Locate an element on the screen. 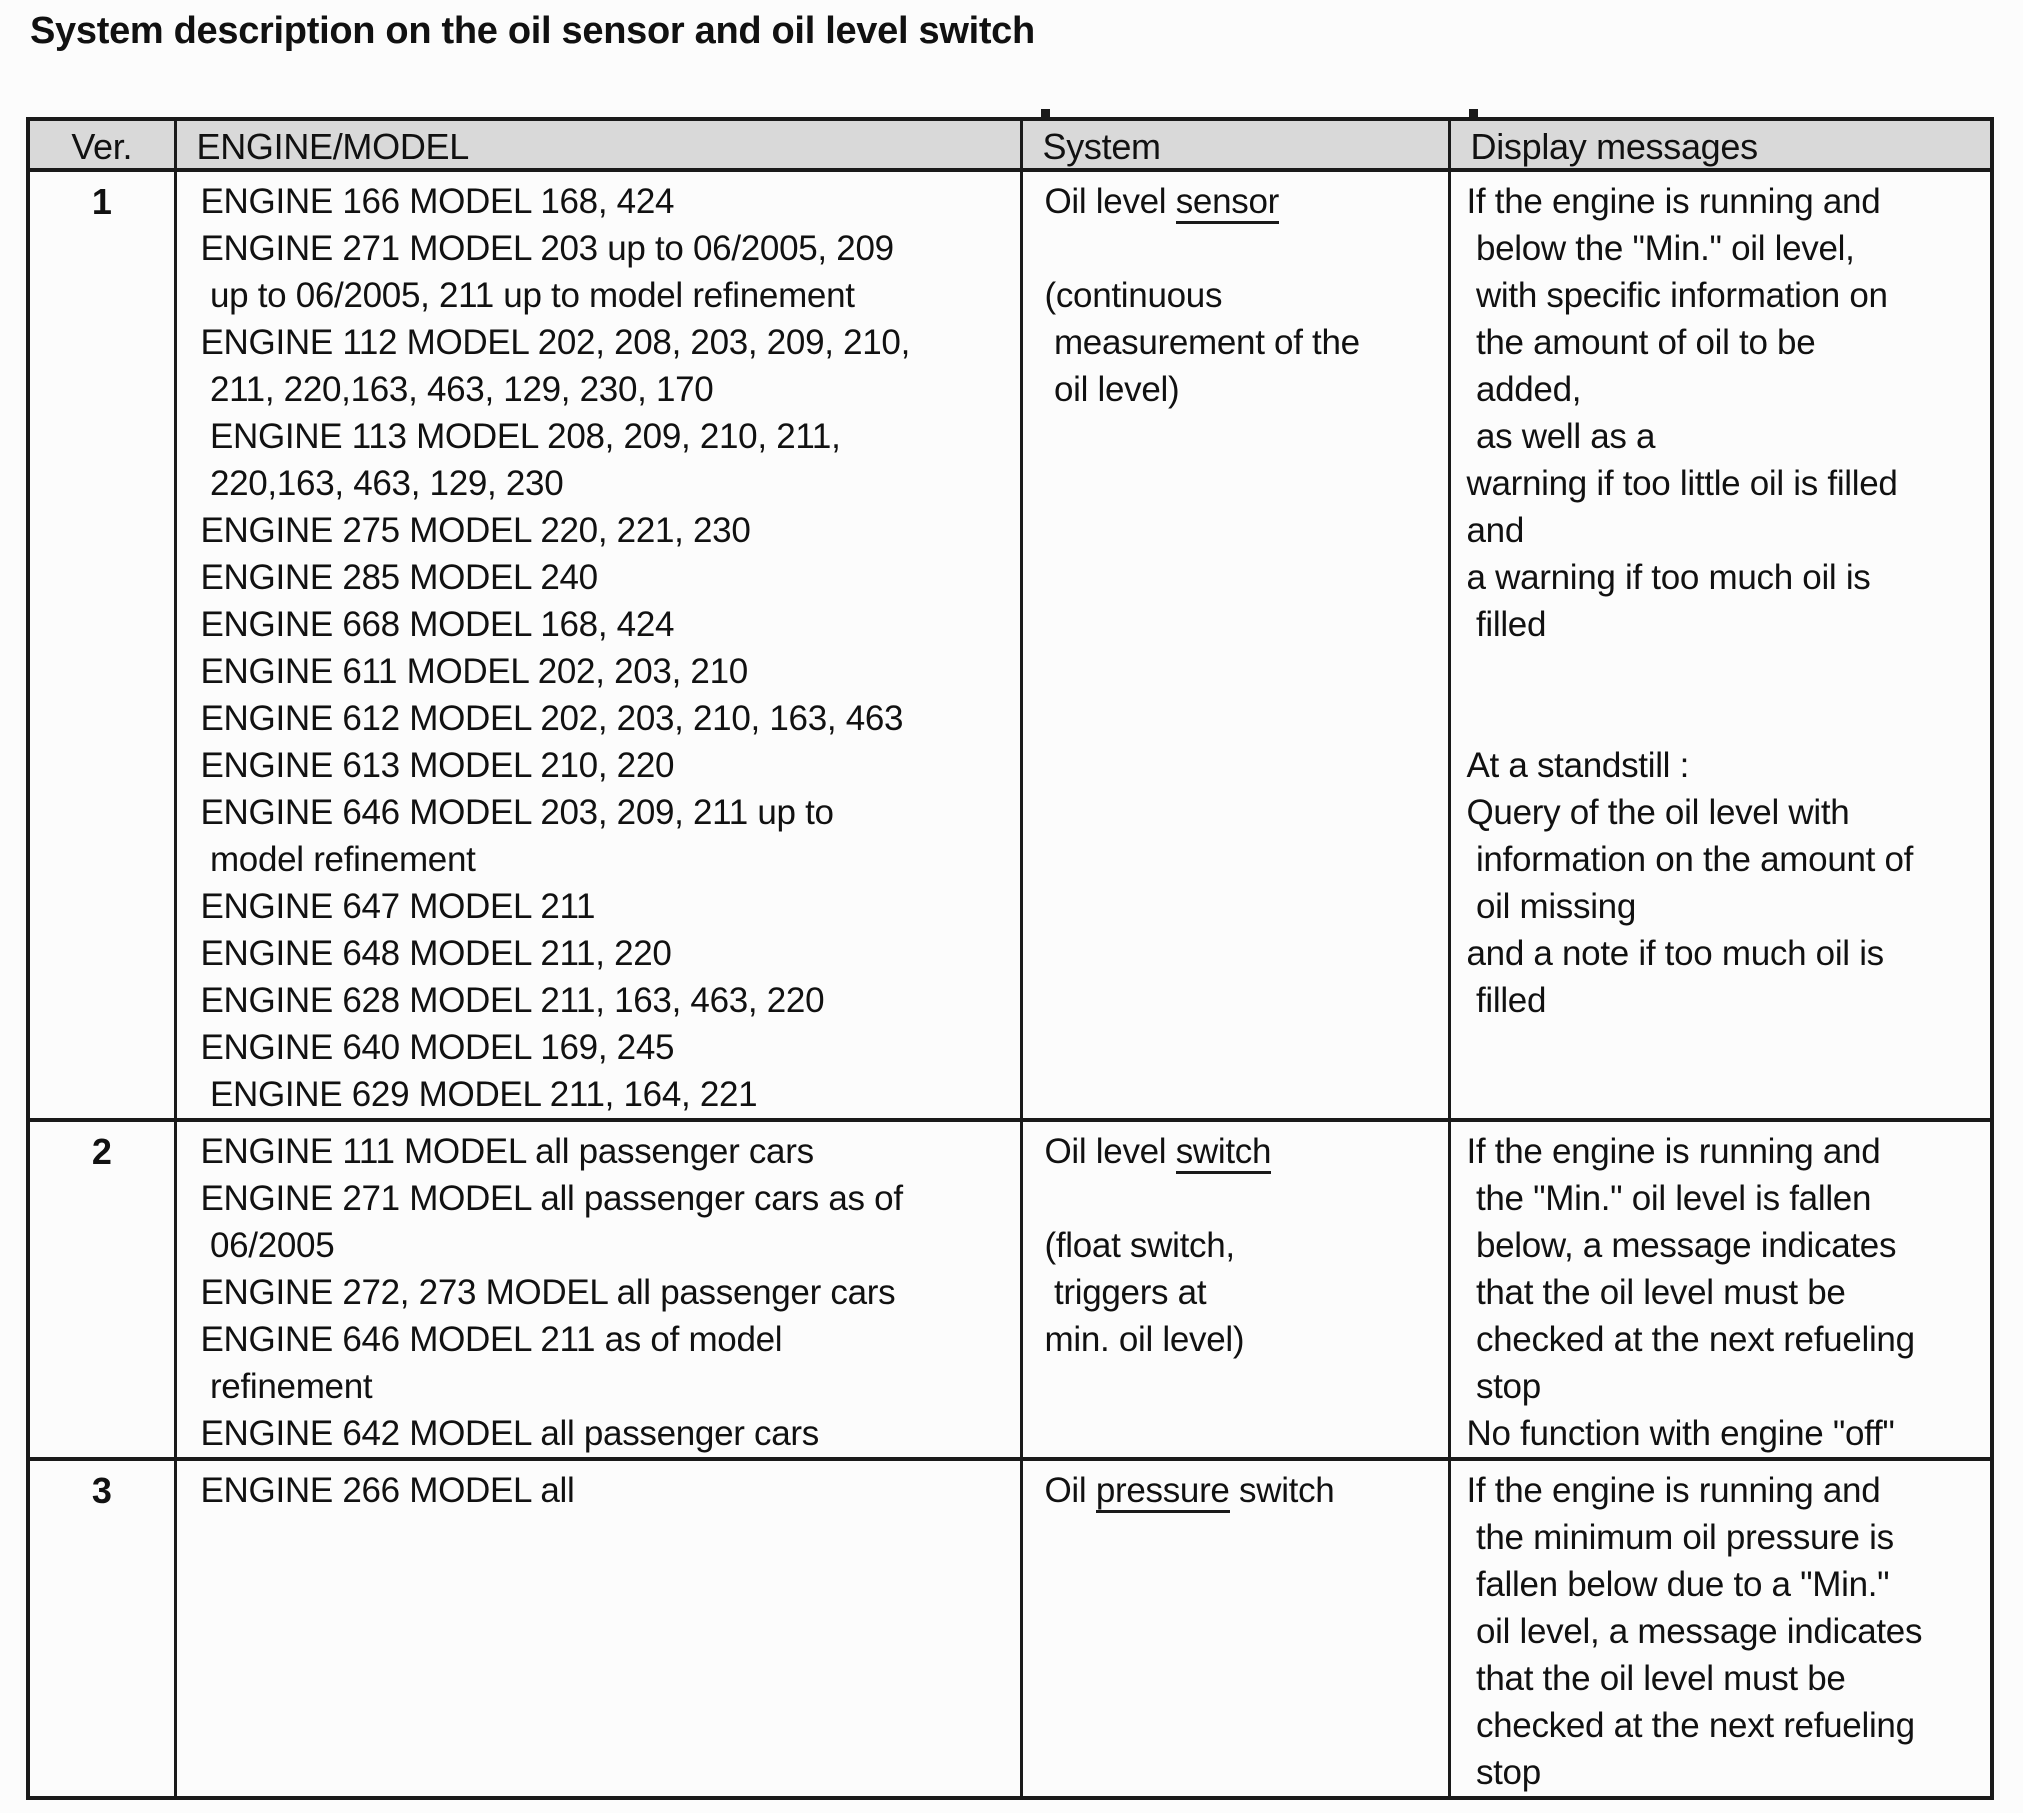 The height and width of the screenshot is (1813, 2023). header-engine-model: ENGINE/MODEL is located at coordinates (598, 144).